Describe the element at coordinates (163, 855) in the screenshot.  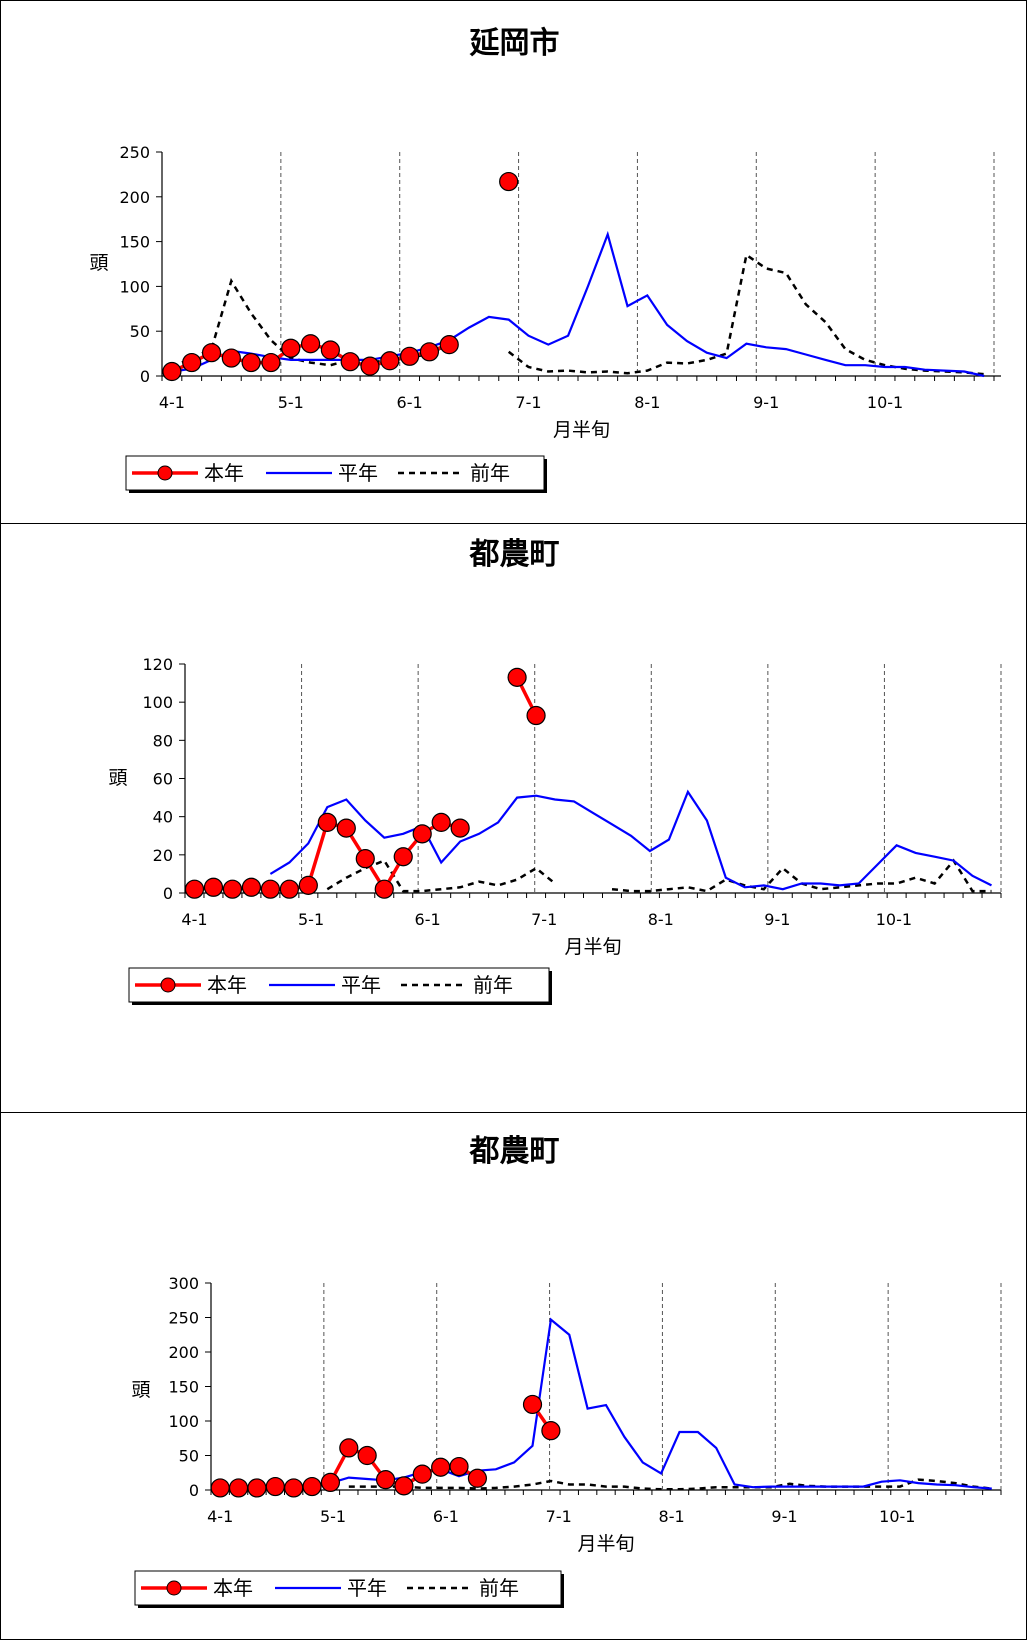
I see `y-tick-label: 20` at that location.